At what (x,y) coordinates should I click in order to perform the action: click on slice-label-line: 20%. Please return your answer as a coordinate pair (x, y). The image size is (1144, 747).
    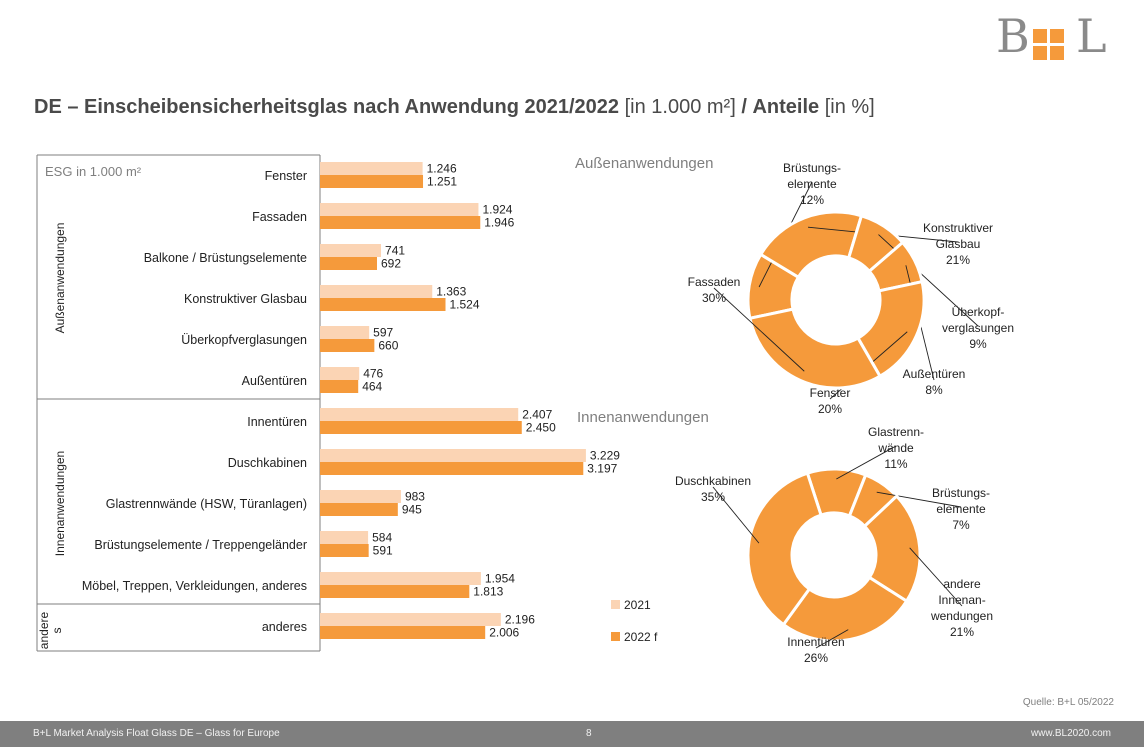
    Looking at the image, I should click on (830, 409).